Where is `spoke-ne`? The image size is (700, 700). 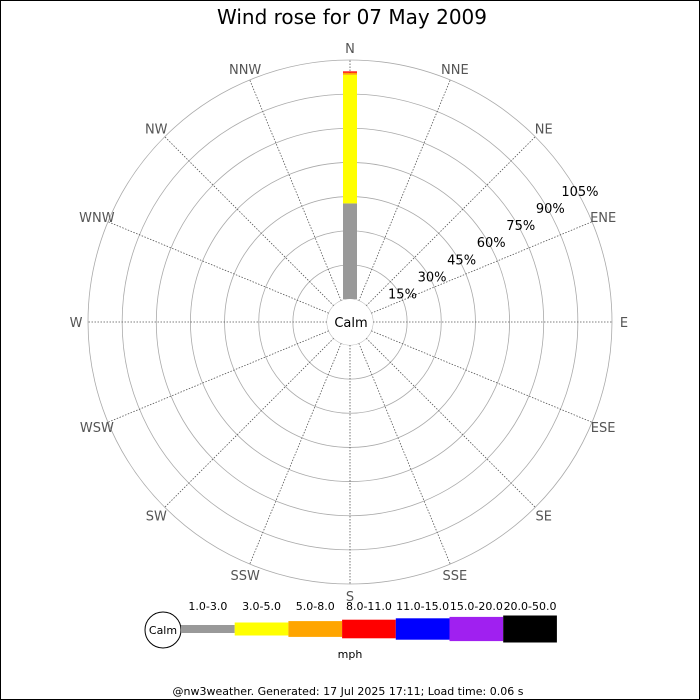 spoke-ne is located at coordinates (450, 221).